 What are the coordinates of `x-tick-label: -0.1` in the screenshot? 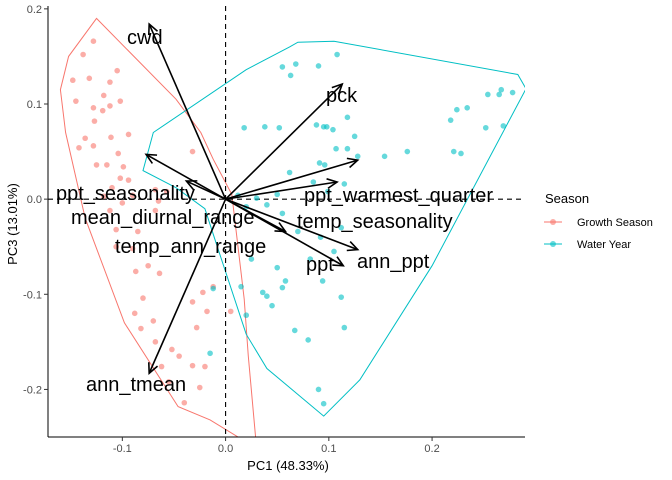 It's located at (122, 449).